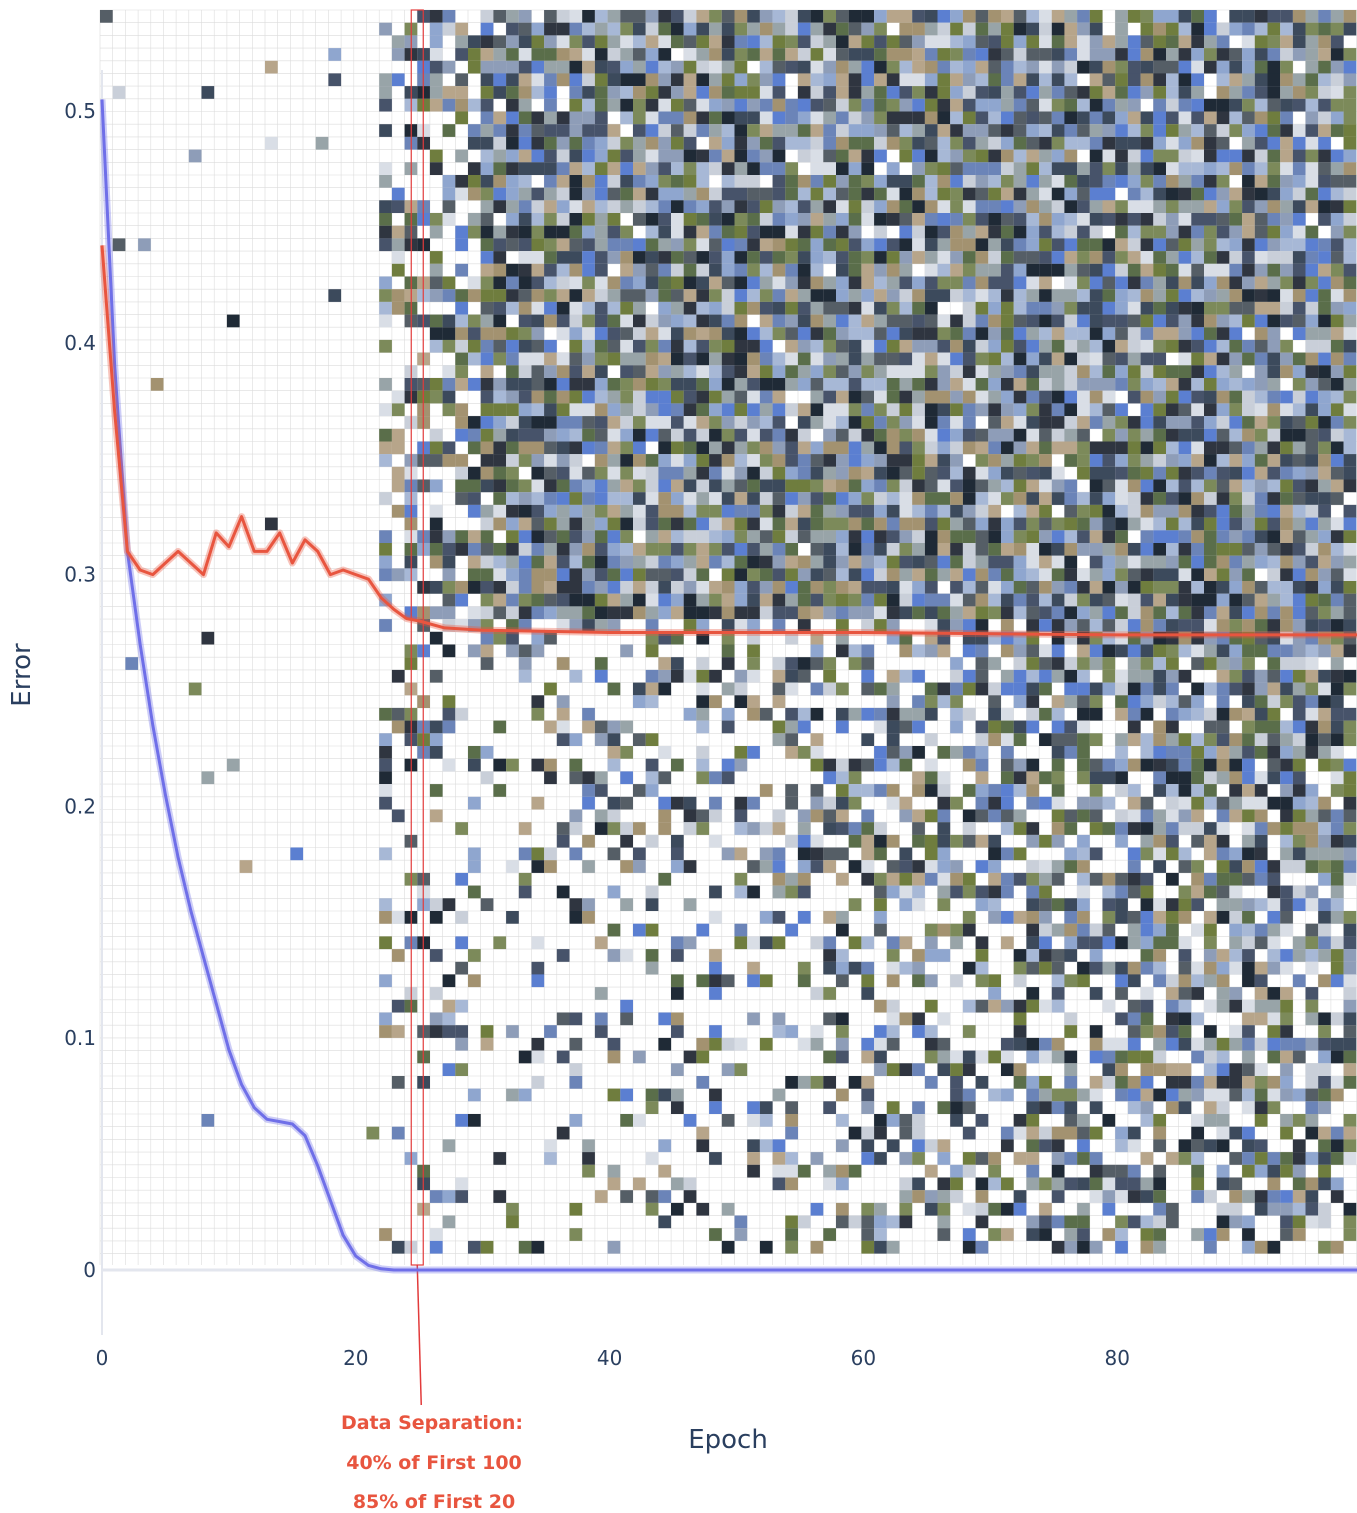  What do you see at coordinates (80, 690) in the screenshot?
I see `y-axis-ticks: 0 0.1 0.2 0.3 0.4 0.5` at bounding box center [80, 690].